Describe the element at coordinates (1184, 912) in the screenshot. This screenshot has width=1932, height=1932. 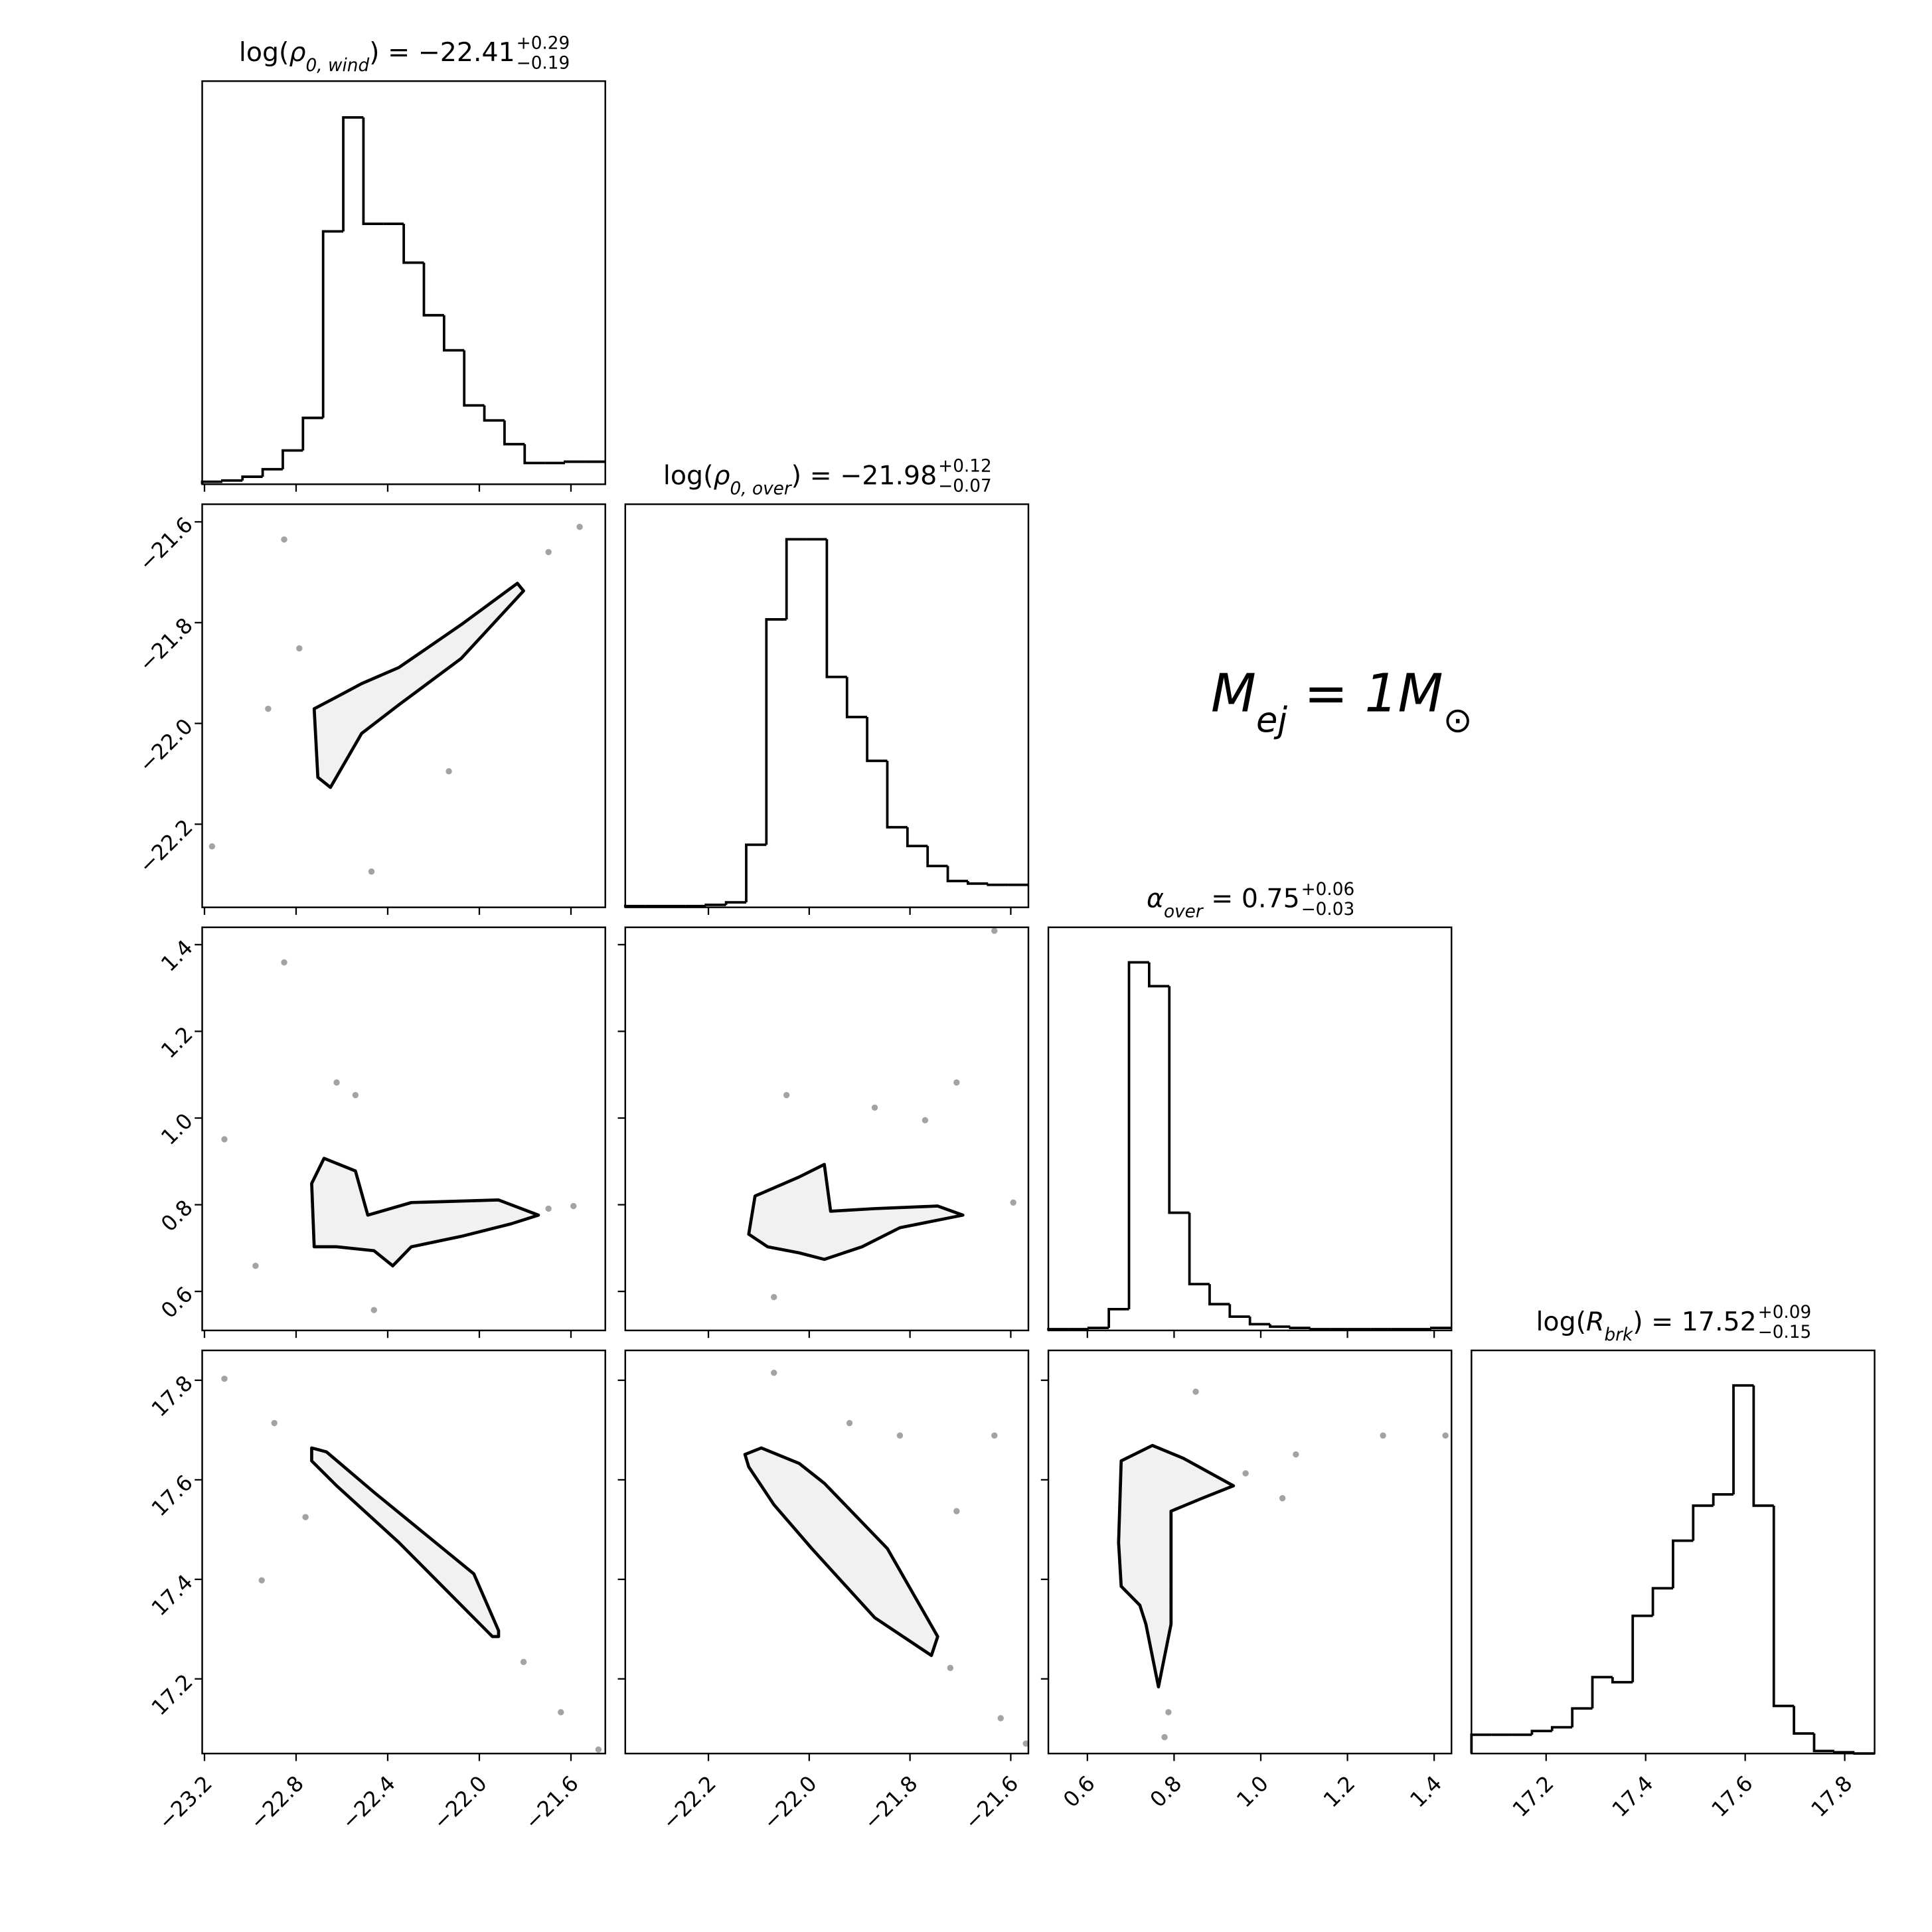
I see `title-subscript: over` at that location.